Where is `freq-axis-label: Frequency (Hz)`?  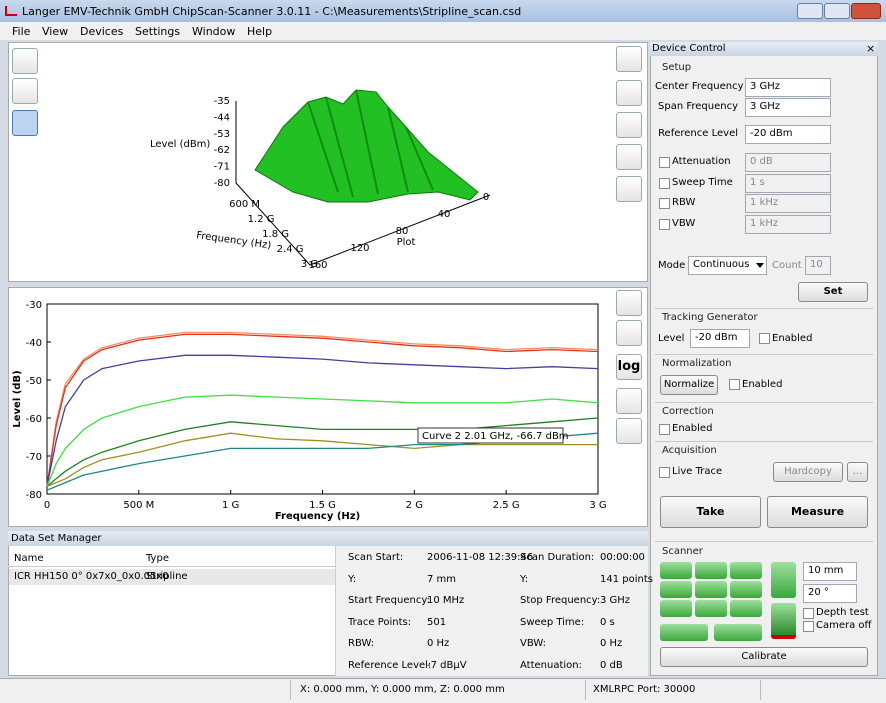
freq-axis-label: Frequency (Hz) is located at coordinates (234, 240).